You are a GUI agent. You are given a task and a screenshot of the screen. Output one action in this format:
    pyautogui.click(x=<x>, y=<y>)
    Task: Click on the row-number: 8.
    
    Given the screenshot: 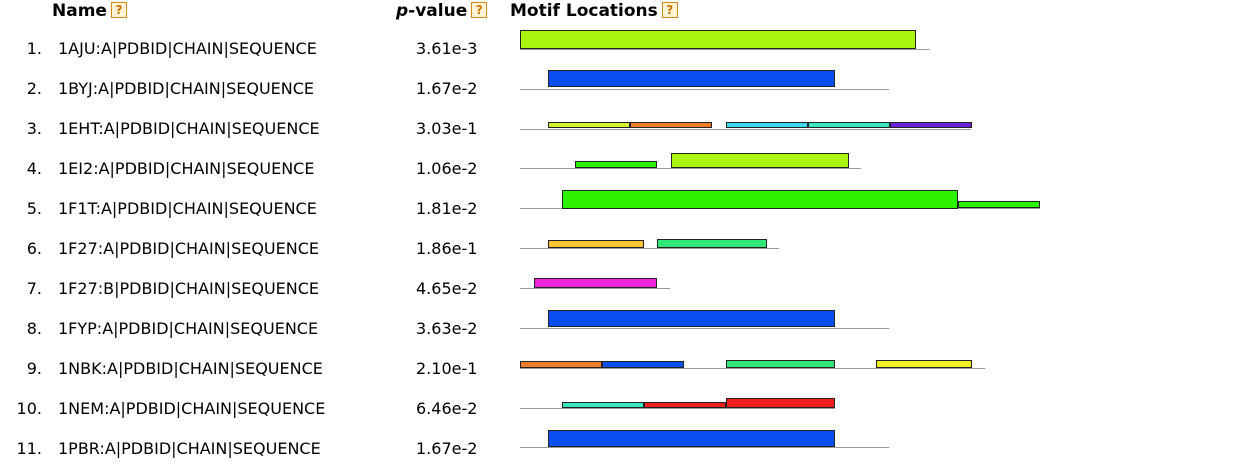 What is the action you would take?
    pyautogui.click(x=34, y=328)
    